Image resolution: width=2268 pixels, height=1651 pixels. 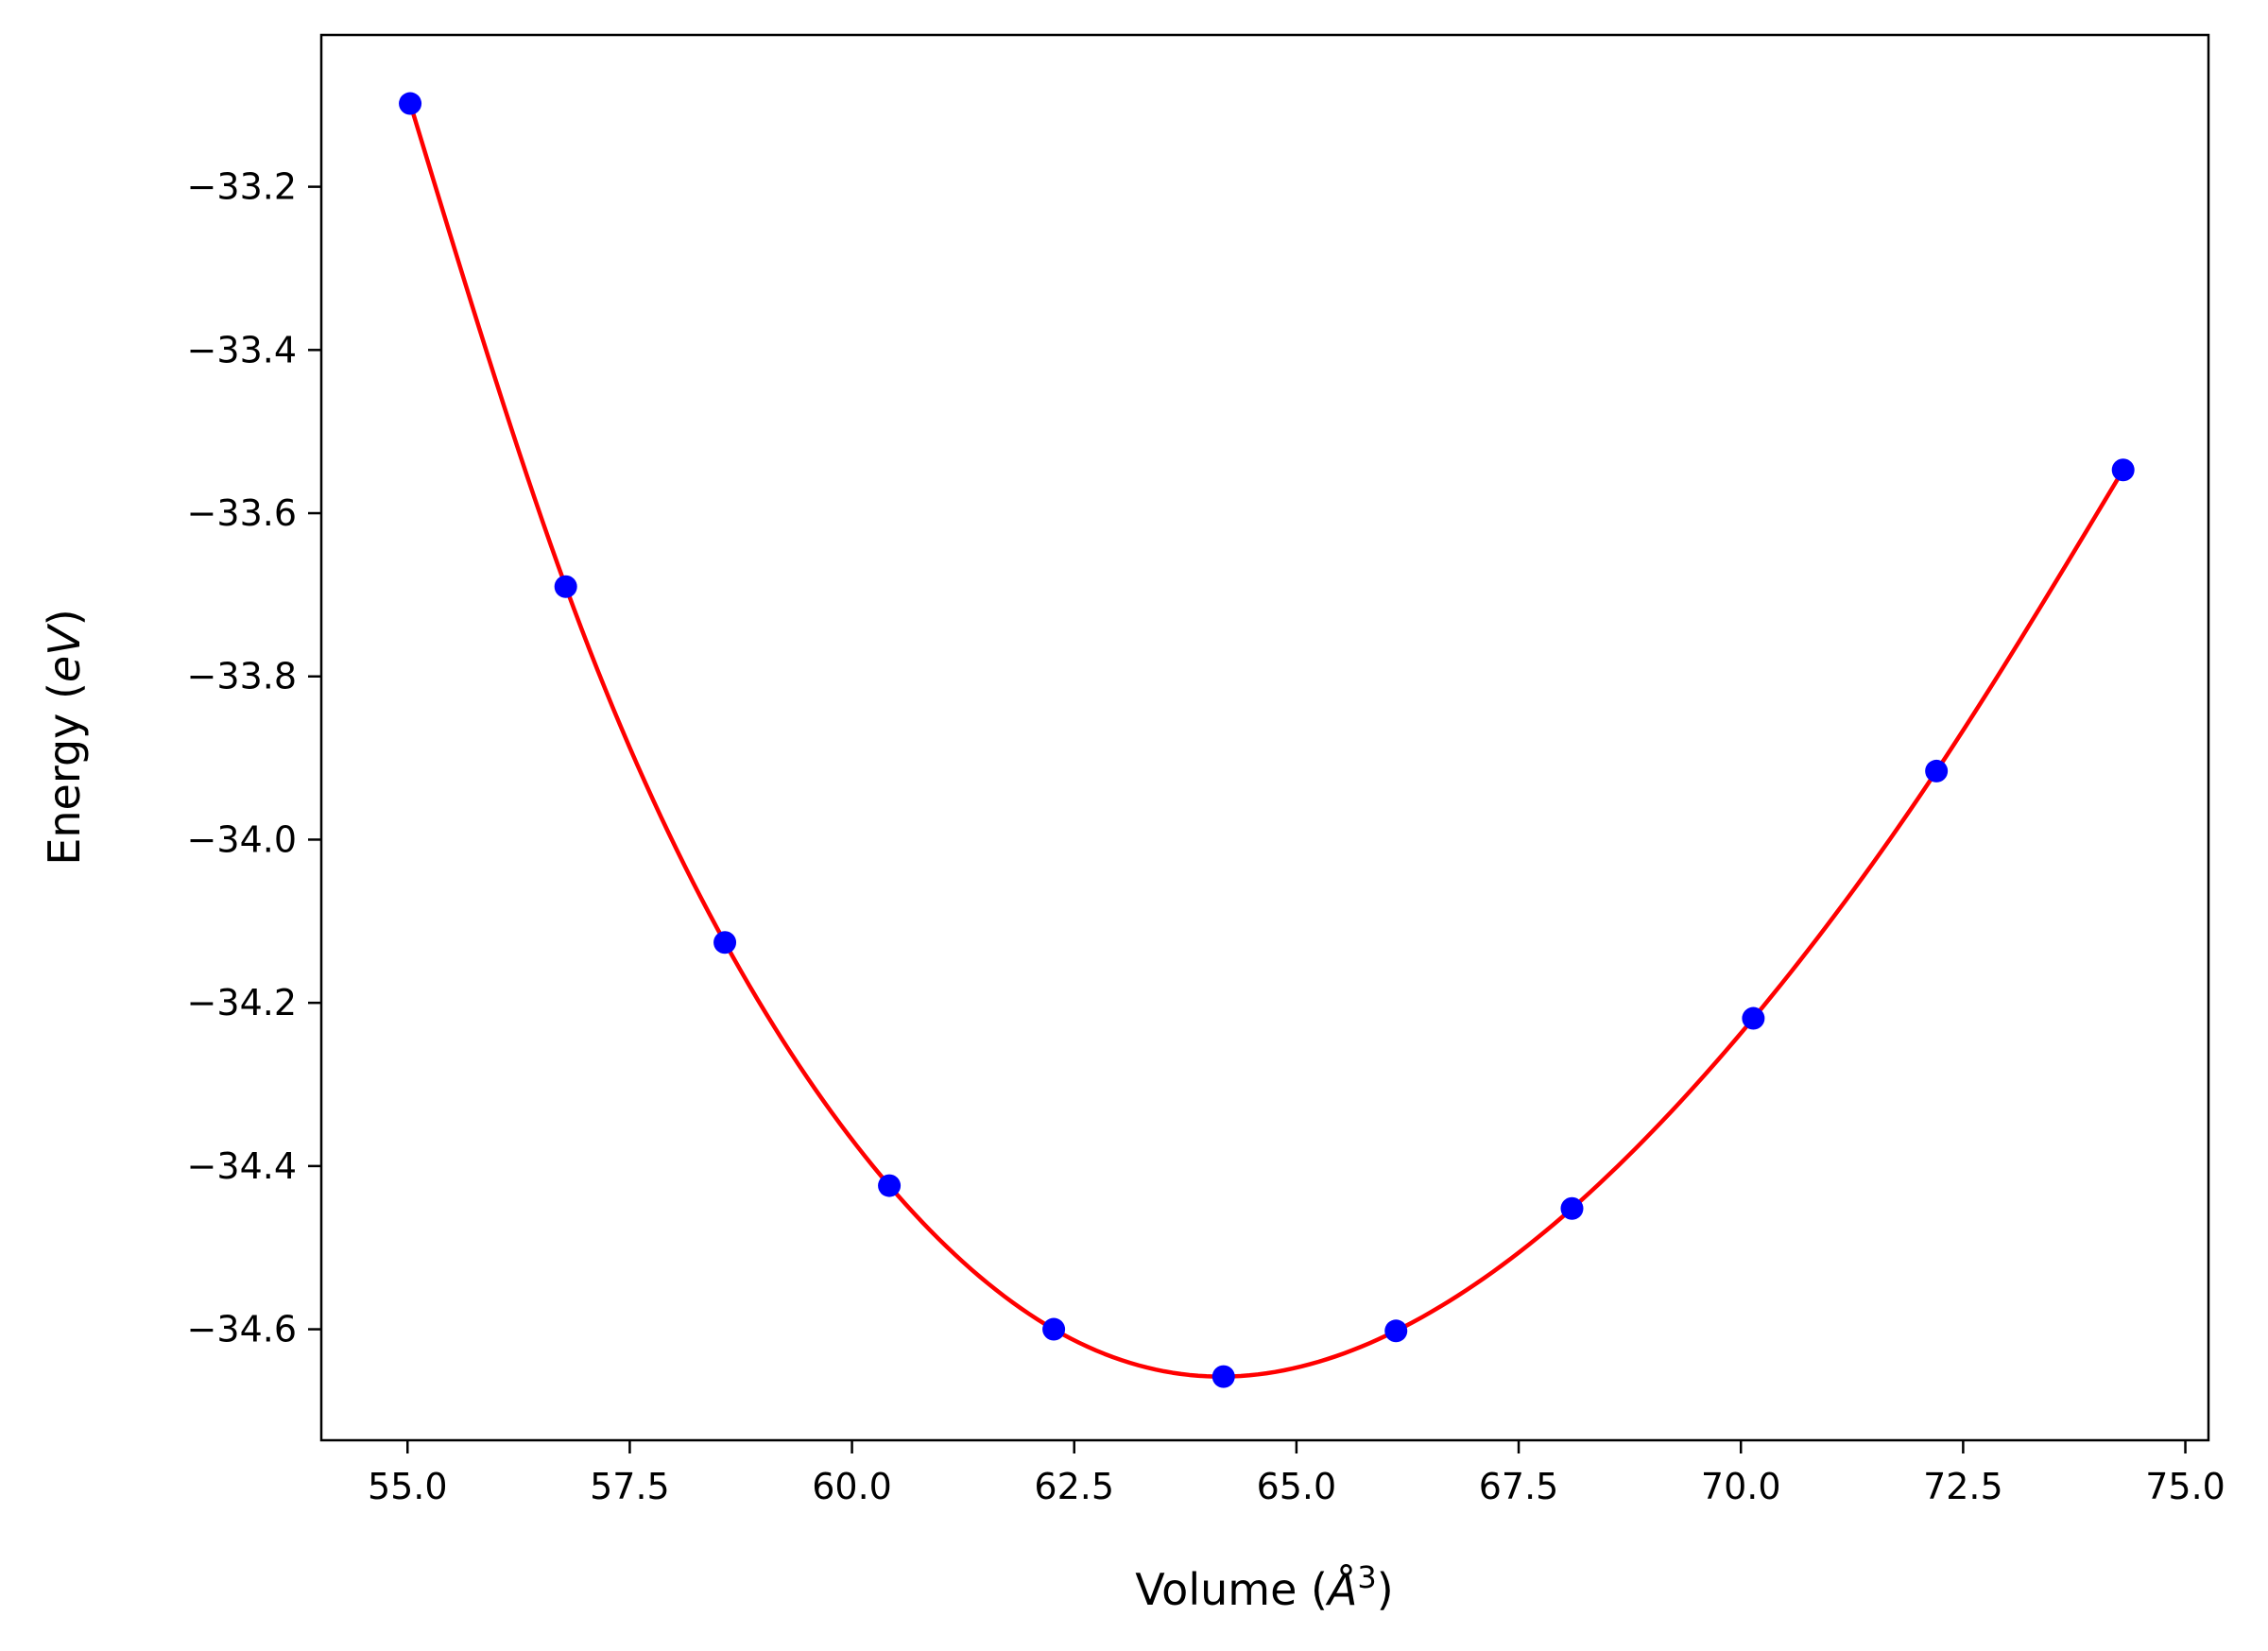 I want to click on y-tick-label: −33.2, so click(x=242, y=187).